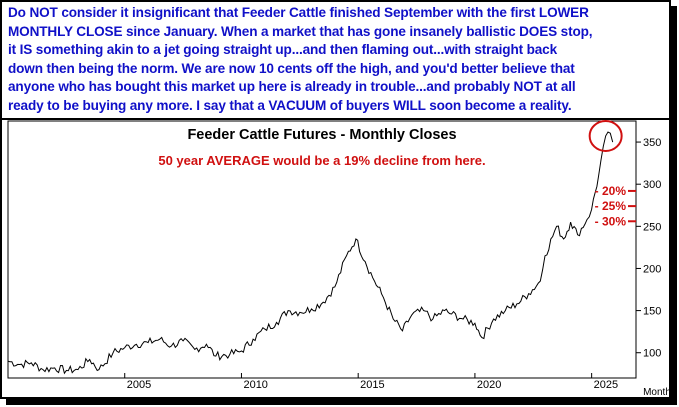 Image resolution: width=679 pixels, height=407 pixels. What do you see at coordinates (652, 185) in the screenshot?
I see `y-tick-label: 300` at bounding box center [652, 185].